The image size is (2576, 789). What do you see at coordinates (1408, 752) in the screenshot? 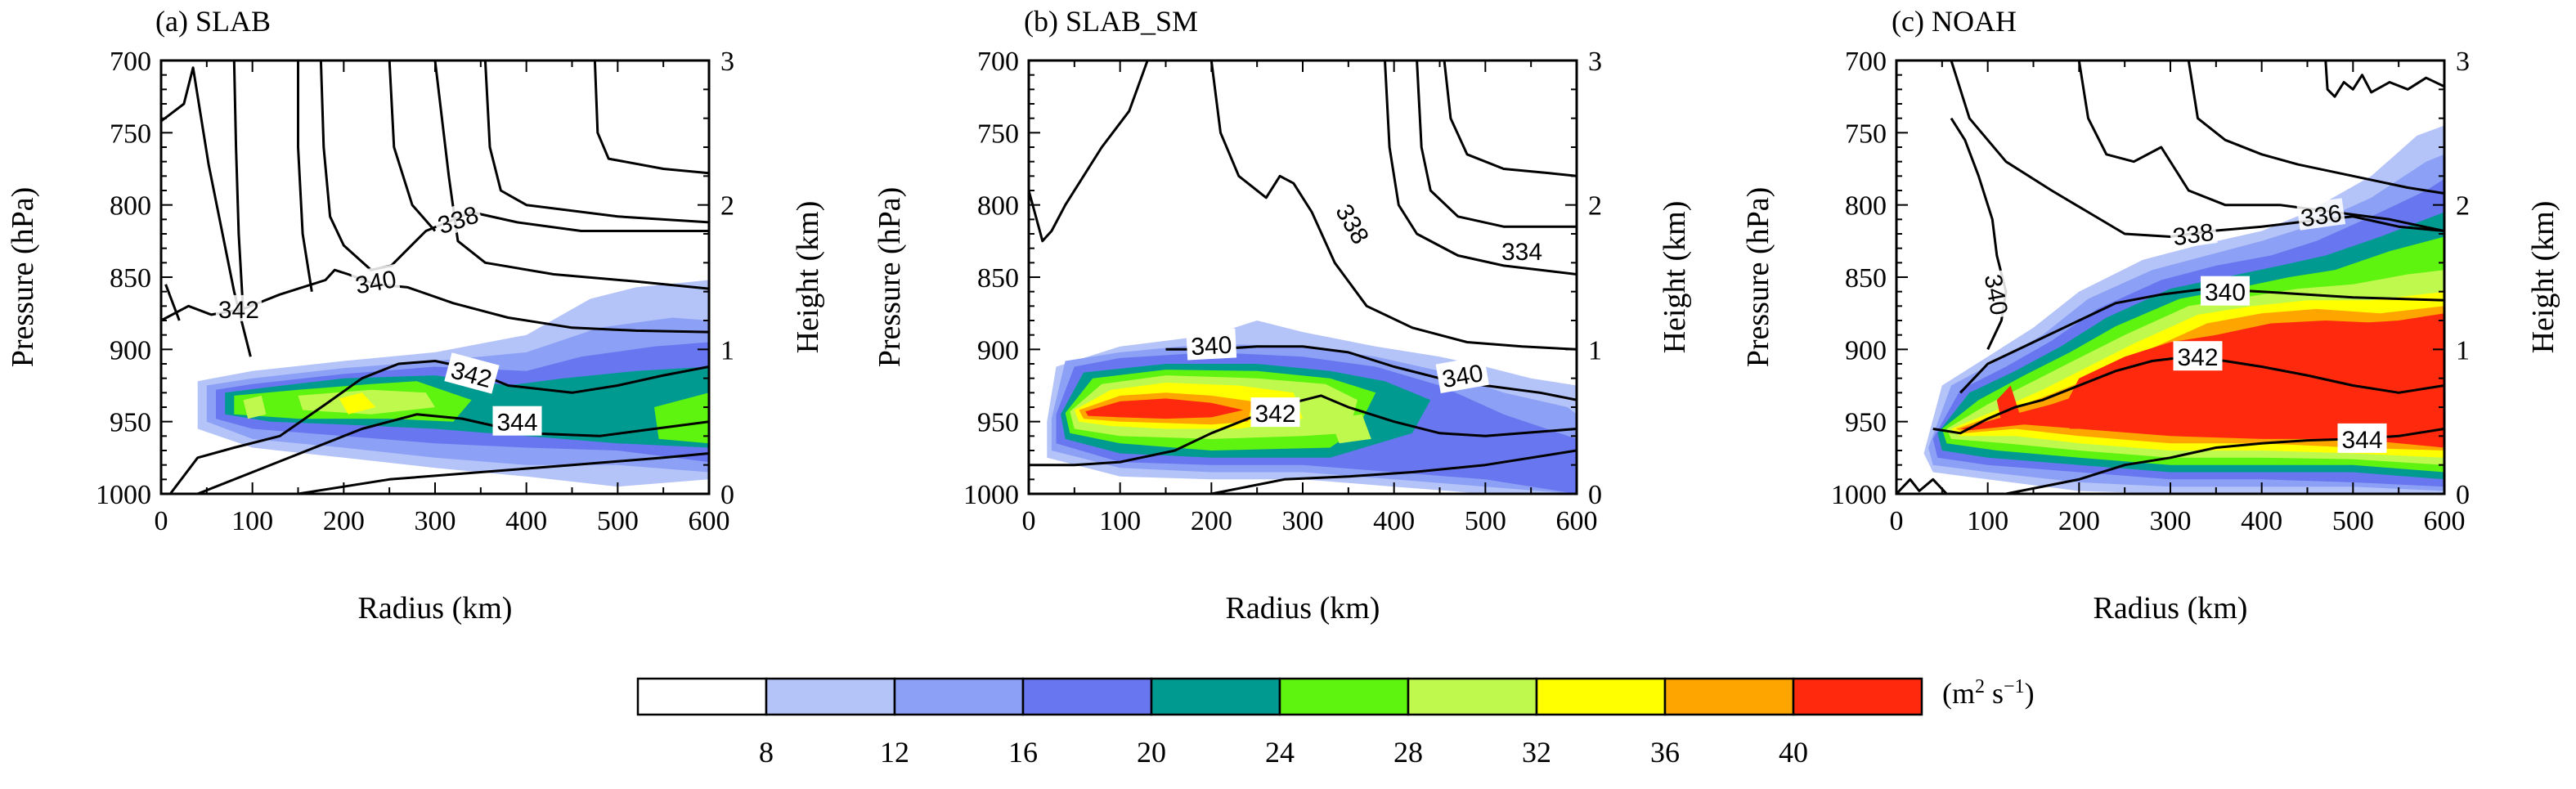
I see `colorbar-tick-label: 28` at bounding box center [1408, 752].